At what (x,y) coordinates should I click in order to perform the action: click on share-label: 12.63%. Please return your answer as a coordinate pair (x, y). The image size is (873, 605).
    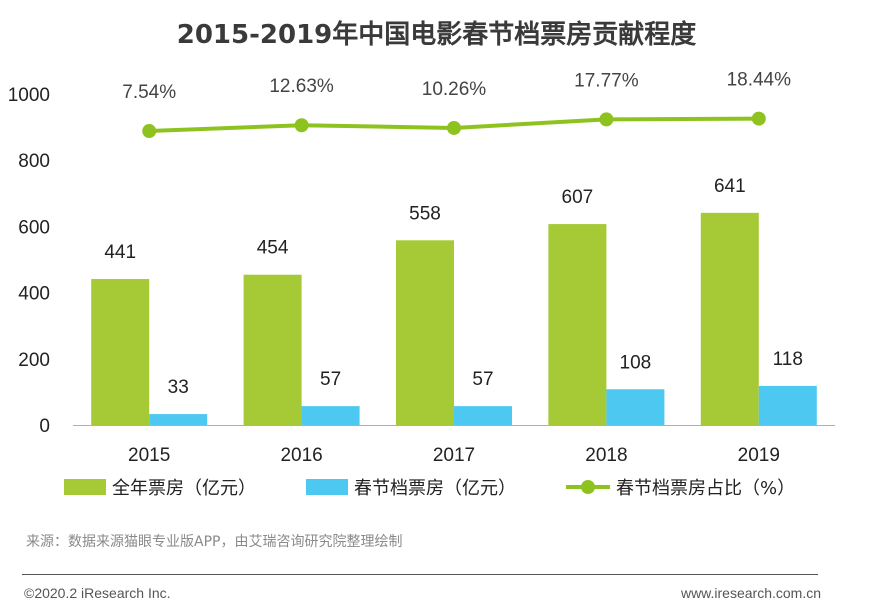
    Looking at the image, I should click on (301, 86).